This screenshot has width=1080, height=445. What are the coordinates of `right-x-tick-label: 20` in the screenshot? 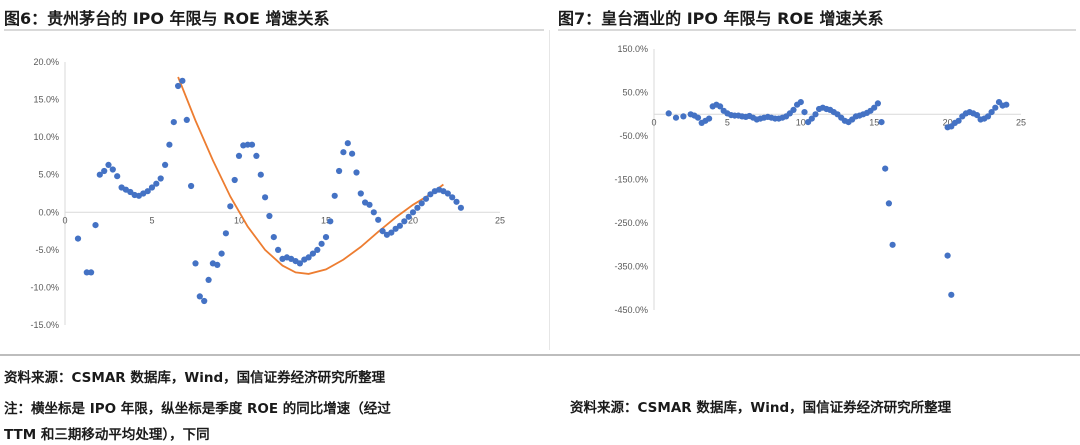 It's located at (948, 122).